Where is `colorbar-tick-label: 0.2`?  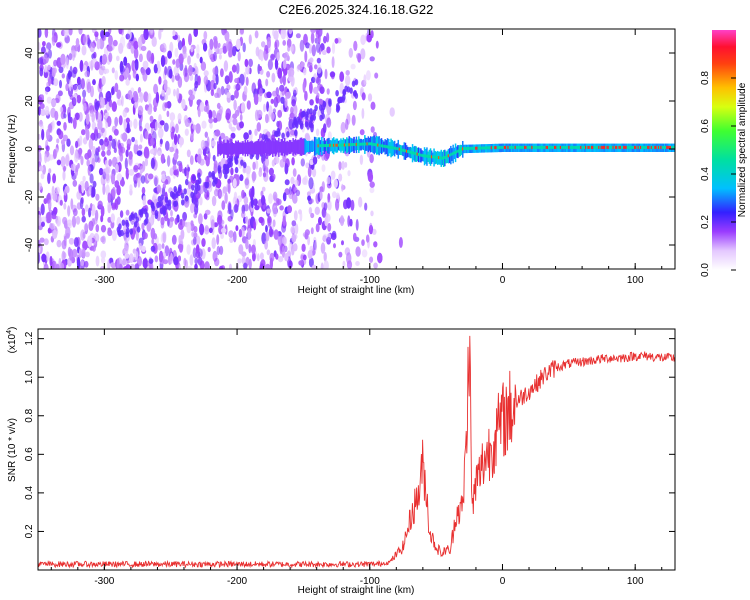 colorbar-tick-label: 0.2 is located at coordinates (705, 222).